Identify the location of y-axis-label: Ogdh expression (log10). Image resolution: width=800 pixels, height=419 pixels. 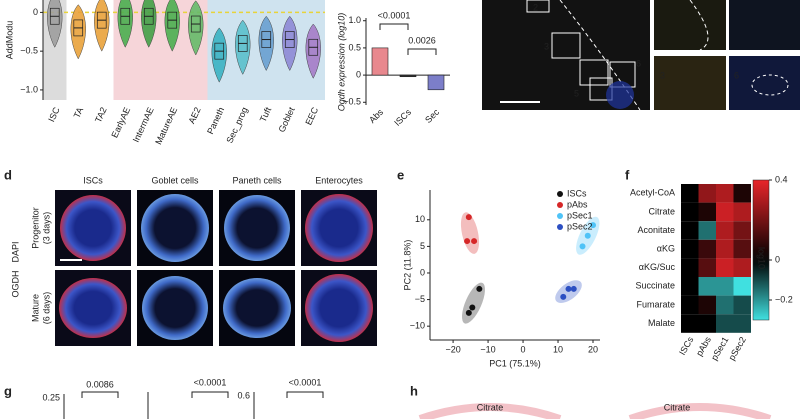
(341, 62).